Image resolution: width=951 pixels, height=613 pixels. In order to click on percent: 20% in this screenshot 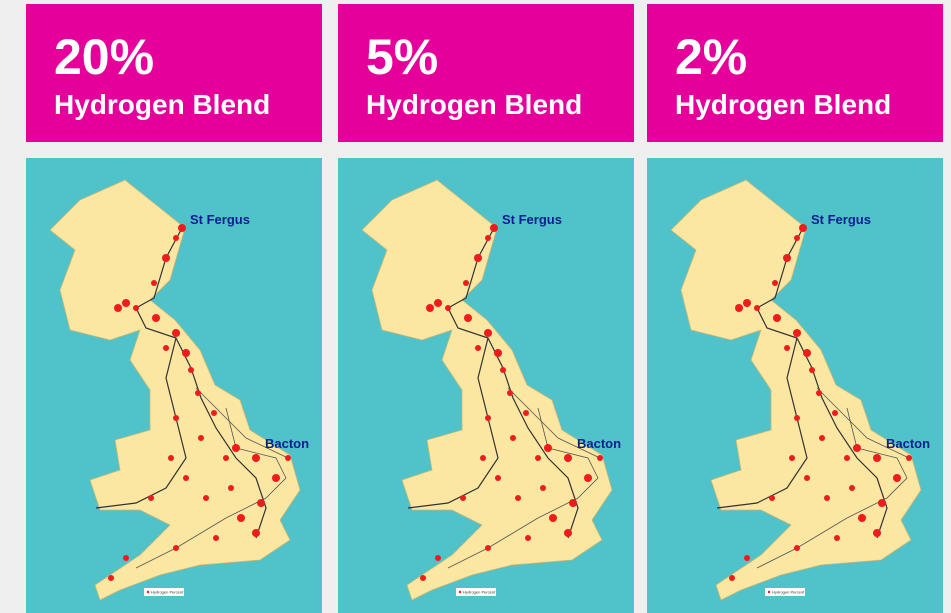, I will do `click(104, 57)`.